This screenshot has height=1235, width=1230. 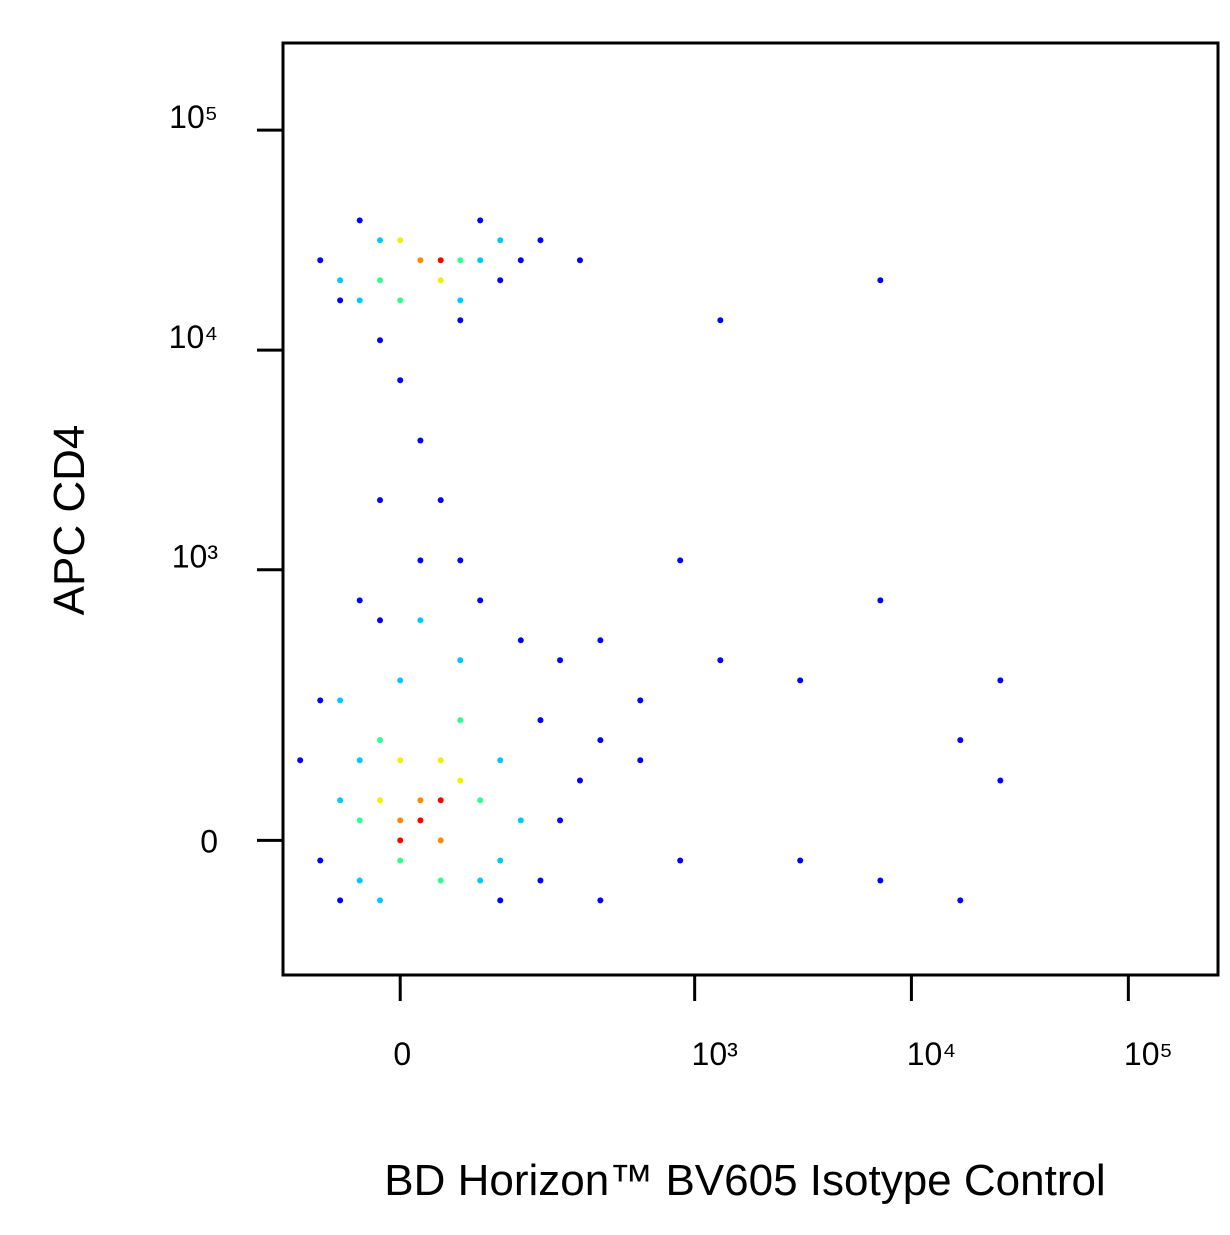 What do you see at coordinates (1148, 1054) in the screenshot?
I see `x-tick-label: 10⁵` at bounding box center [1148, 1054].